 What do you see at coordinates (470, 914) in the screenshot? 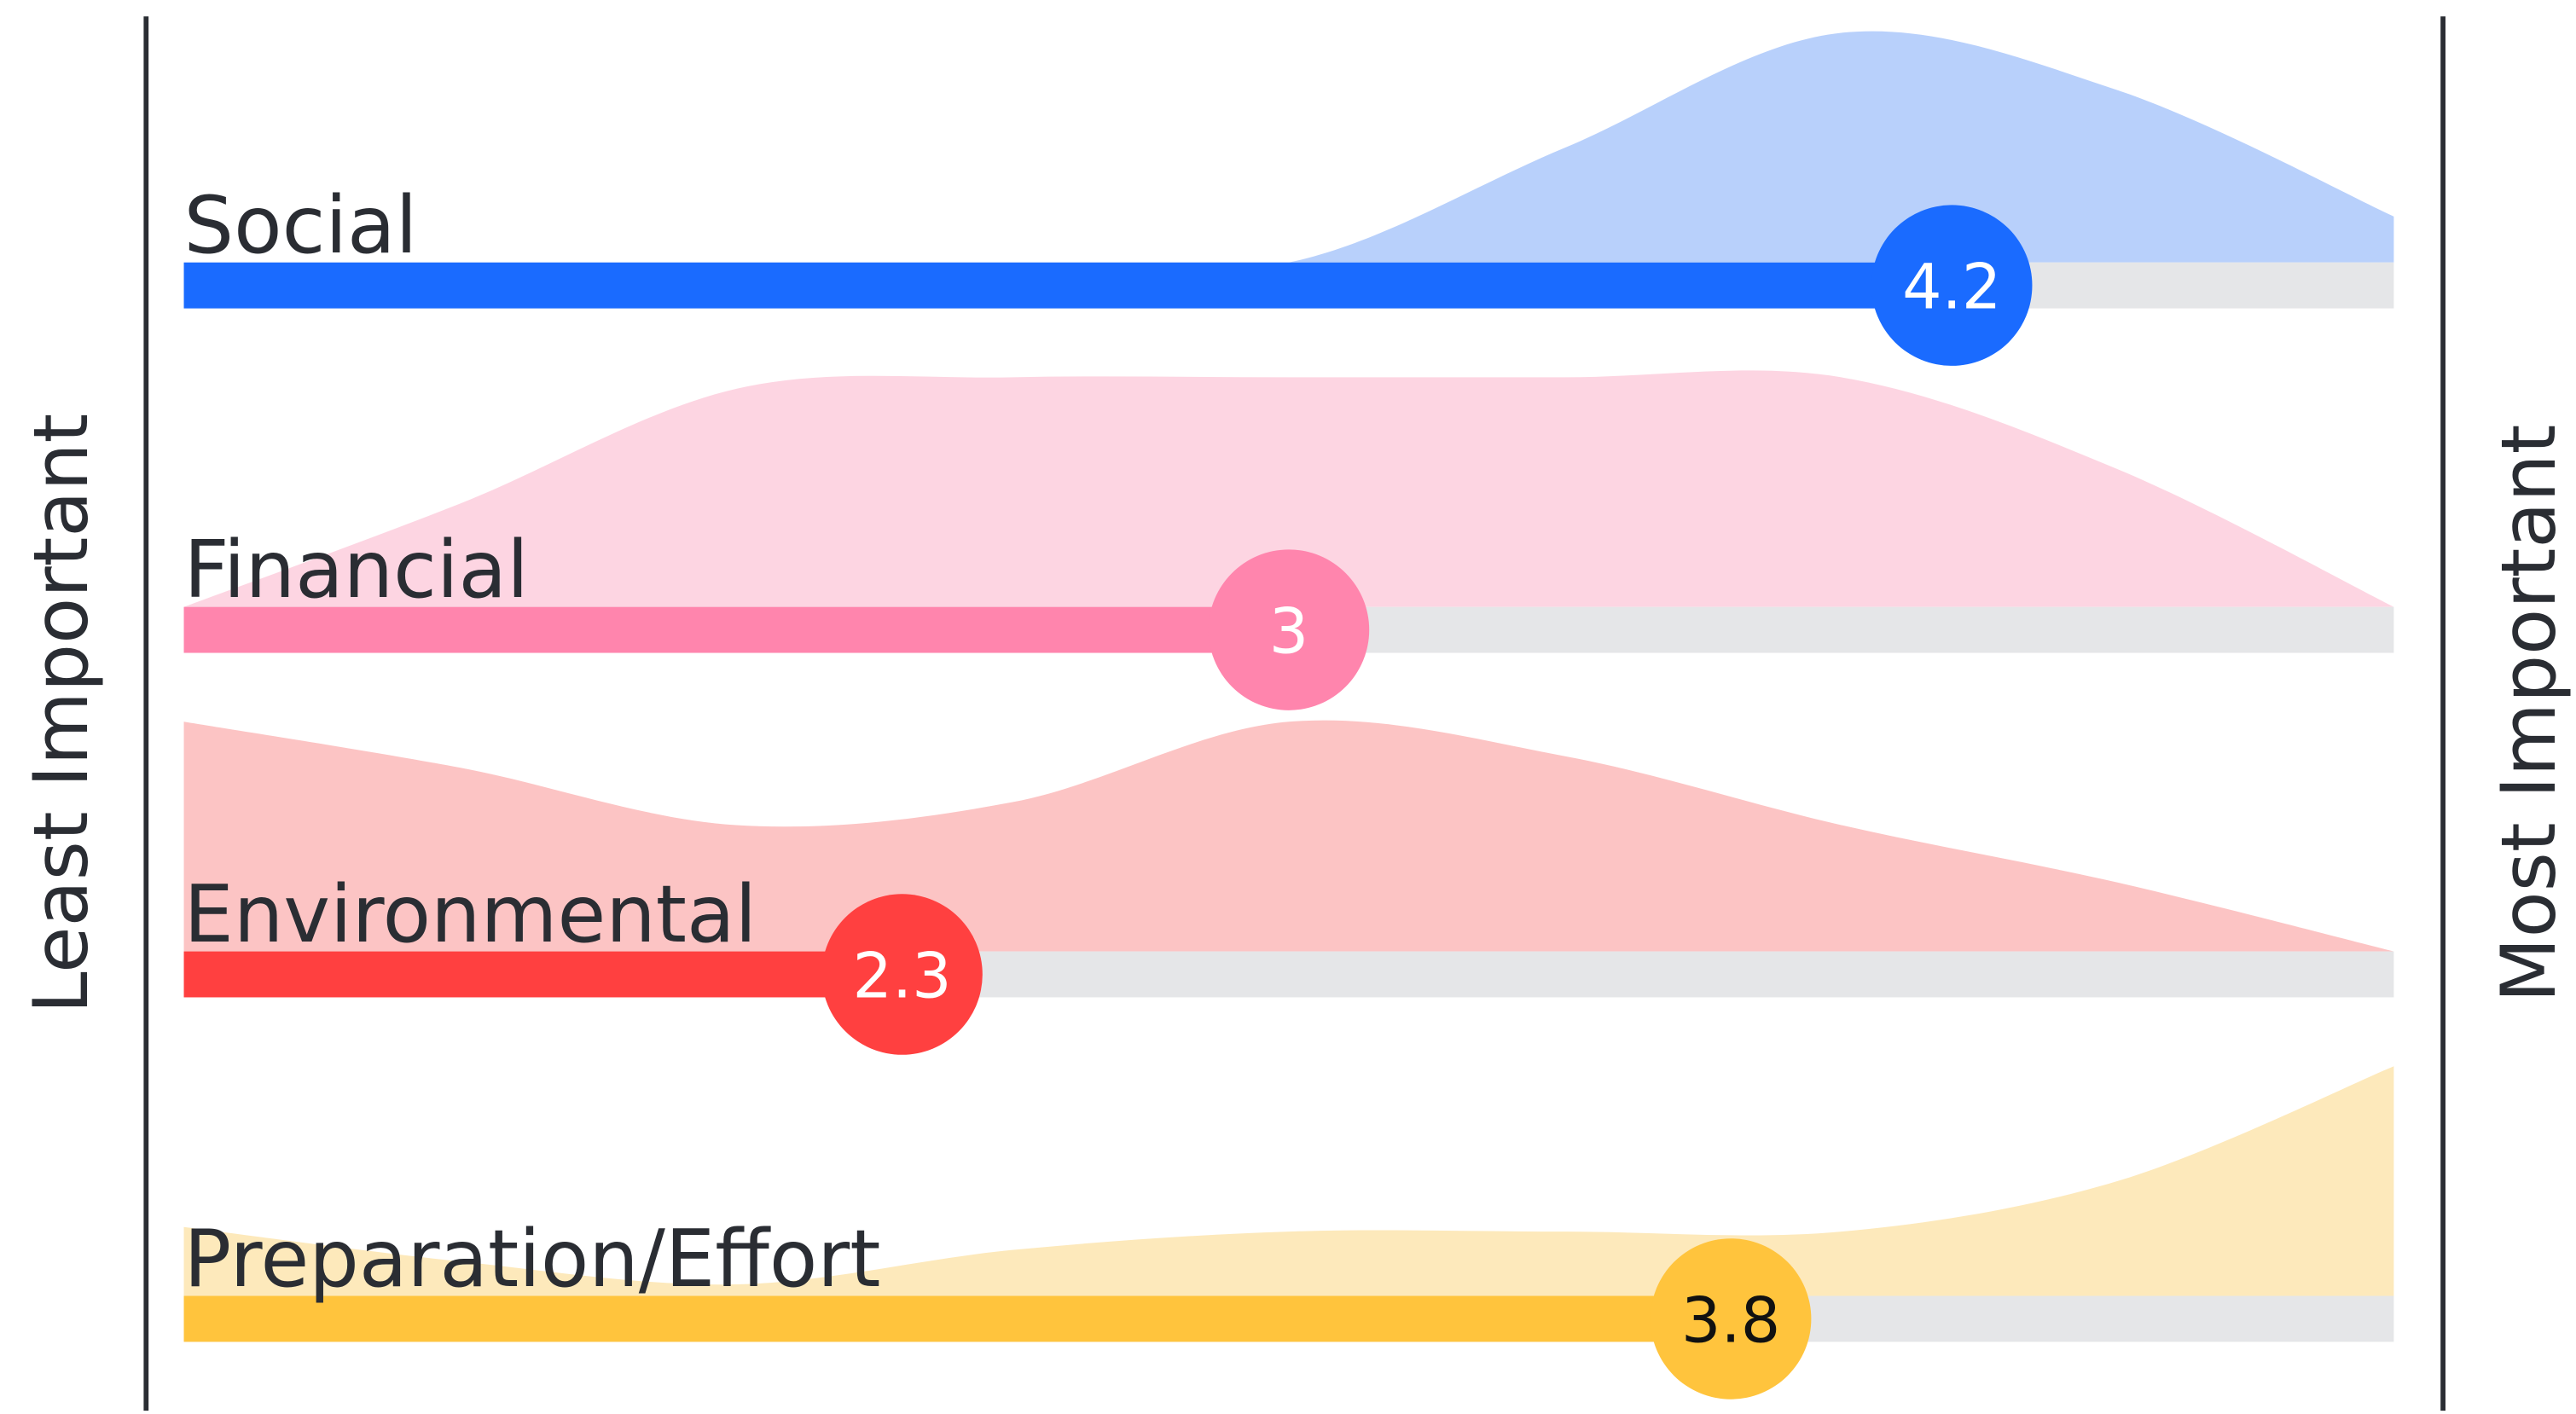
I see `series-label: Environmental` at bounding box center [470, 914].